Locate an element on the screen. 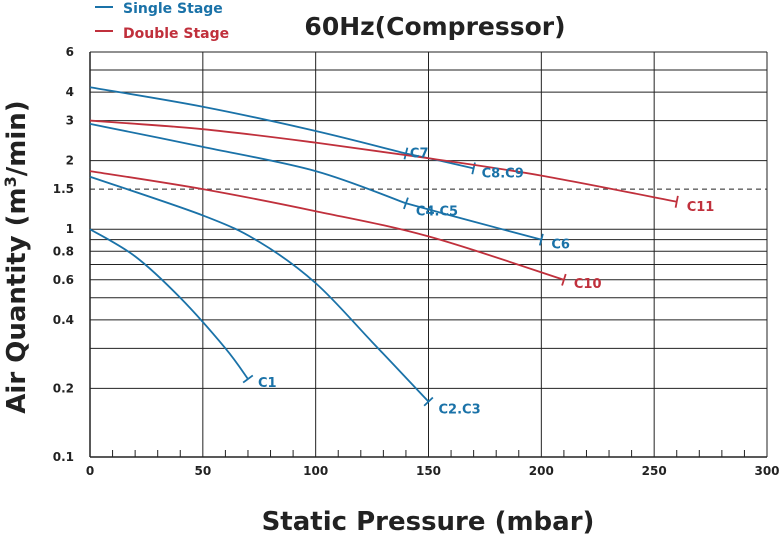  legend-single-label: Single Stage is located at coordinates (173, 9).